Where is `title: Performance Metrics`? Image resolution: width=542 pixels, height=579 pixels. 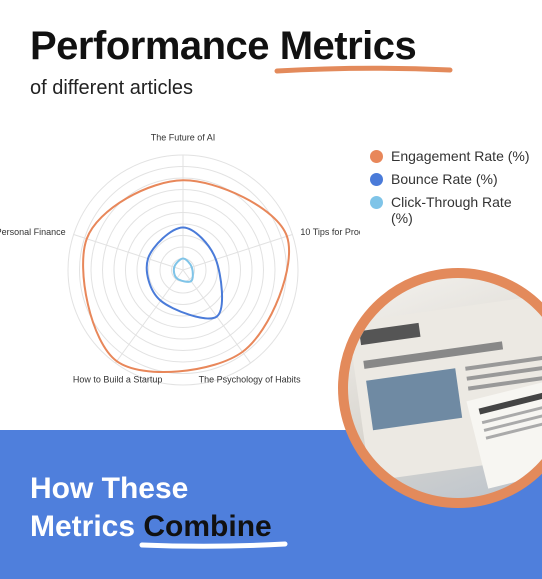
title: Performance Metrics is located at coordinates (241, 49).